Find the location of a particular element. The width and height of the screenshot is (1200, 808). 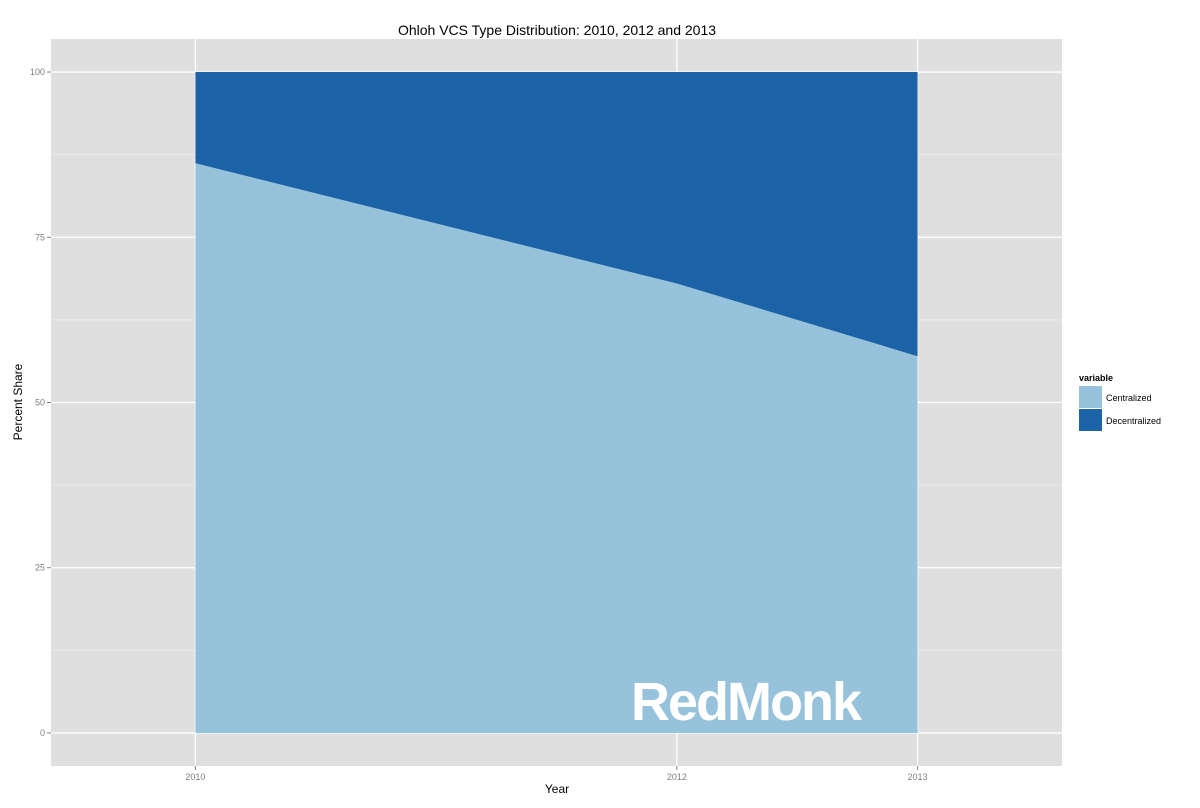

x-tick-label: 2013 is located at coordinates (918, 777).